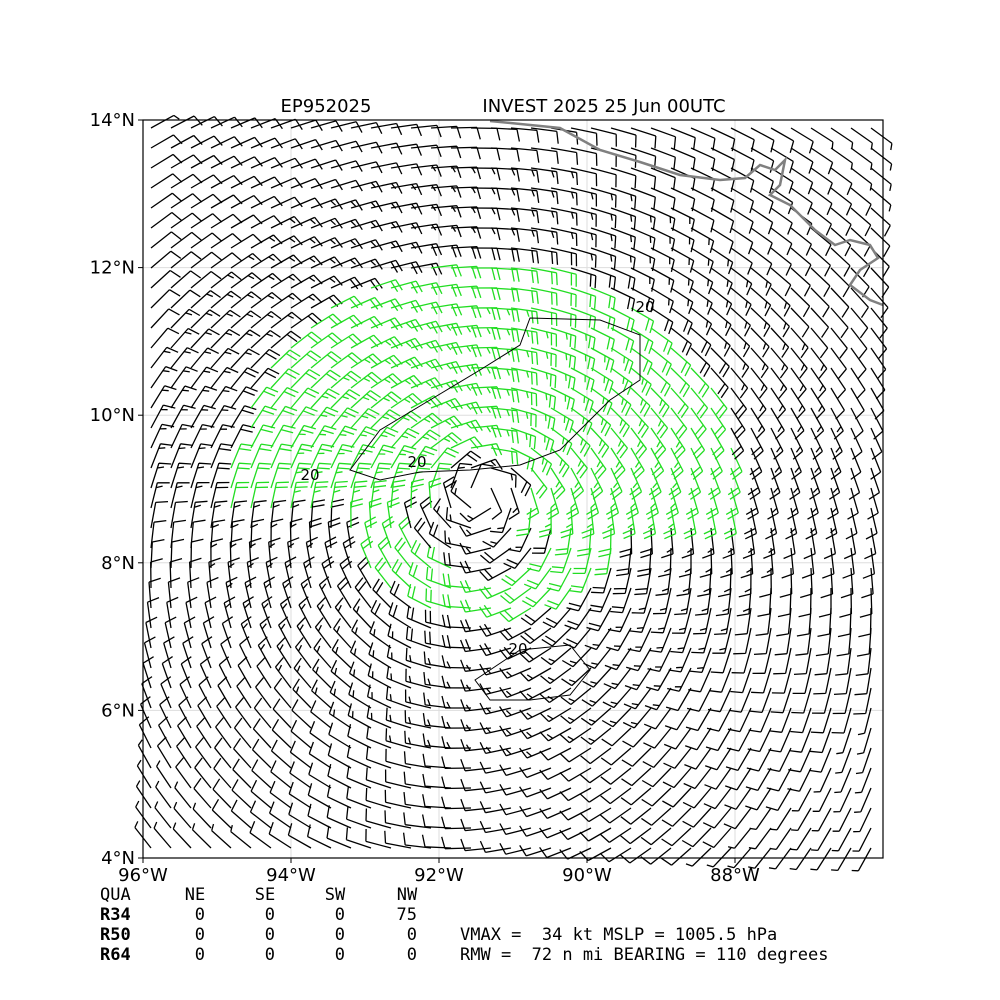 The image size is (1000, 1000). What do you see at coordinates (416, 462) in the screenshot?
I see `contour-label: 20` at bounding box center [416, 462].